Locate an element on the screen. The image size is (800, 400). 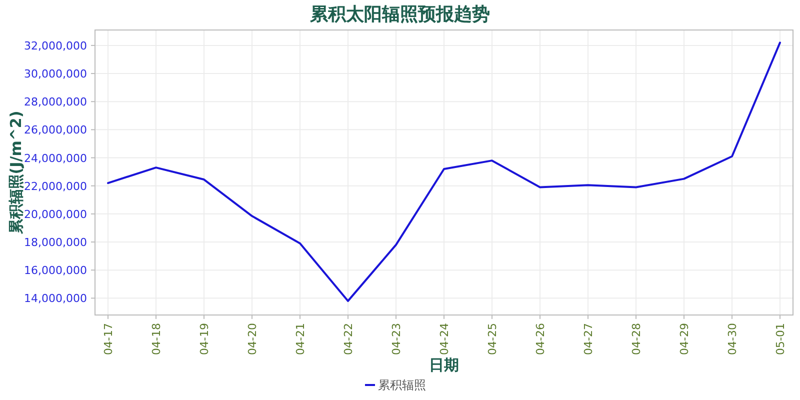
legend-label: 累积辐照 is located at coordinates (402, 385).